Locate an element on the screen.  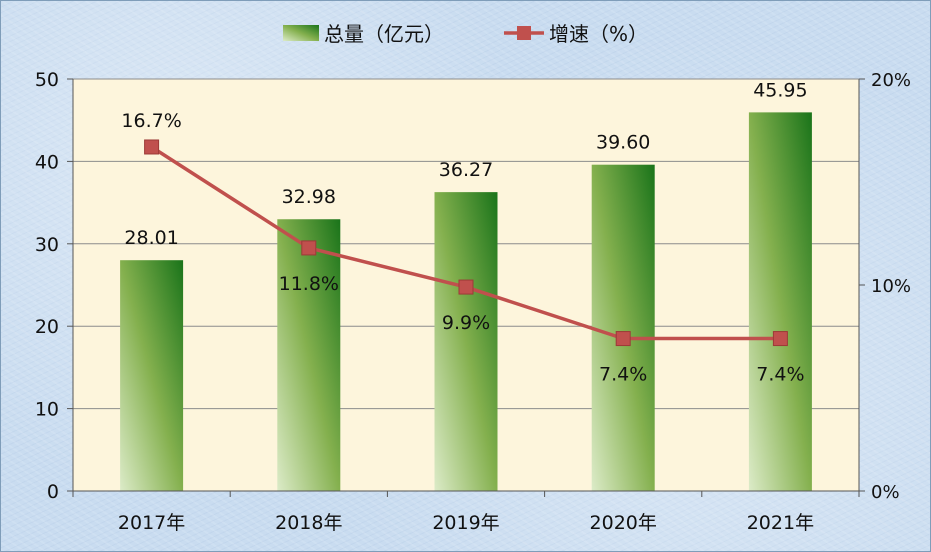
y-left-tick-label: 20 is located at coordinates (47, 327).